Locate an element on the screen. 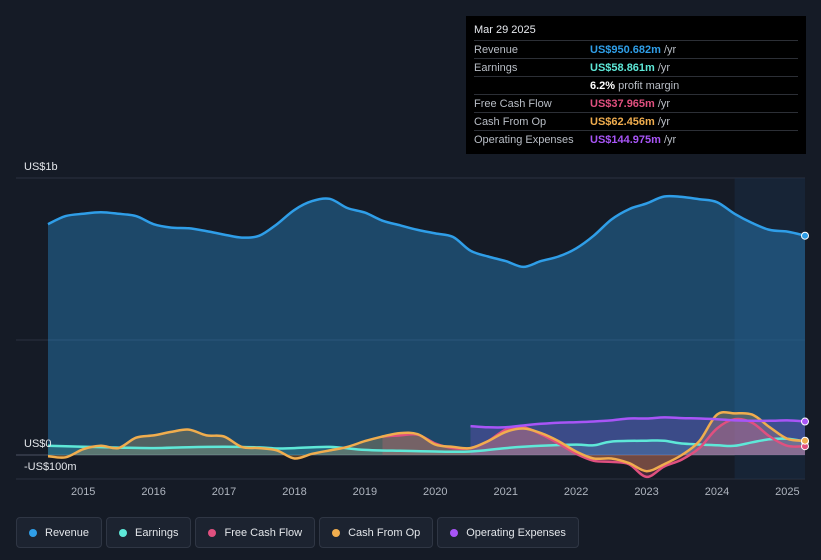 This screenshot has height=560, width=821. legend-item-operating-expenses: Operating Expenses is located at coordinates (508, 532).